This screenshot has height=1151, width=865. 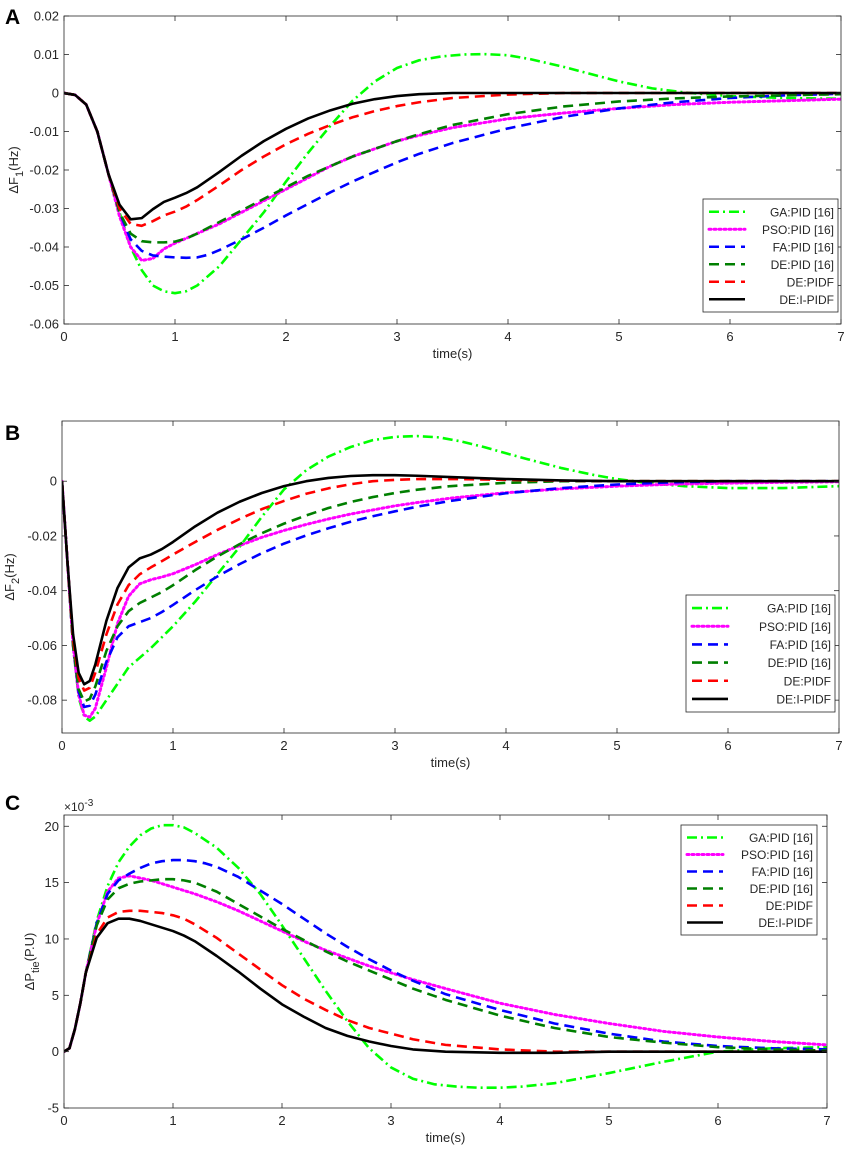 What do you see at coordinates (44, 285) in the screenshot?
I see `y-tick-label: -0.05` at bounding box center [44, 285].